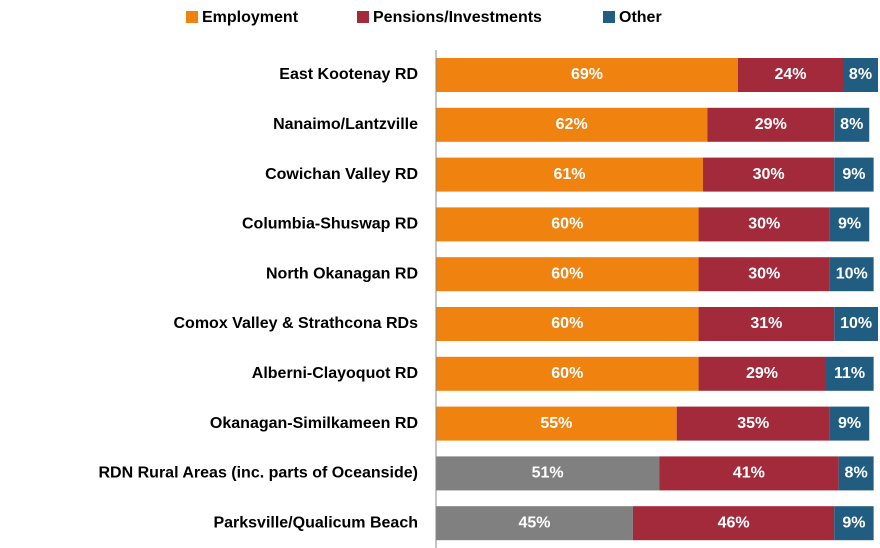 The height and width of the screenshot is (548, 880). I want to click on value-label: 35%, so click(753, 423).